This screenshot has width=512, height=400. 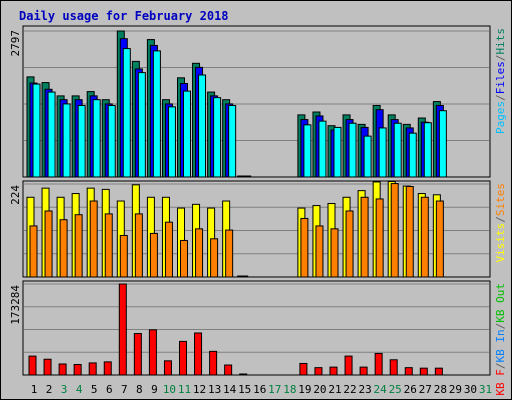 I want to click on x-tick-label-day-9: 9, so click(x=154, y=389).